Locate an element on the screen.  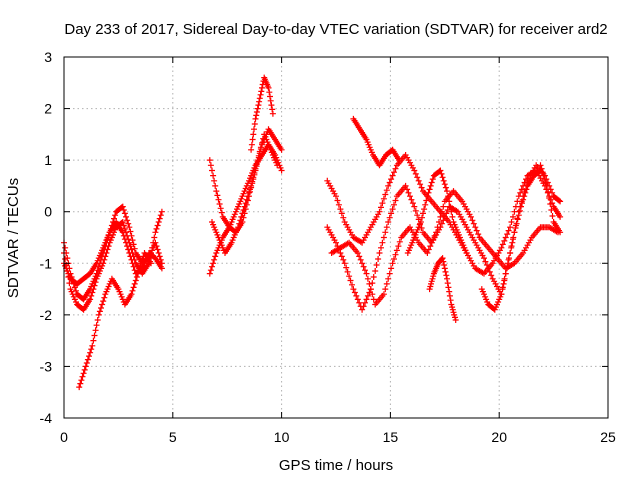
y-axis-label: SDTVAR / TECUs is located at coordinates (13, 238).